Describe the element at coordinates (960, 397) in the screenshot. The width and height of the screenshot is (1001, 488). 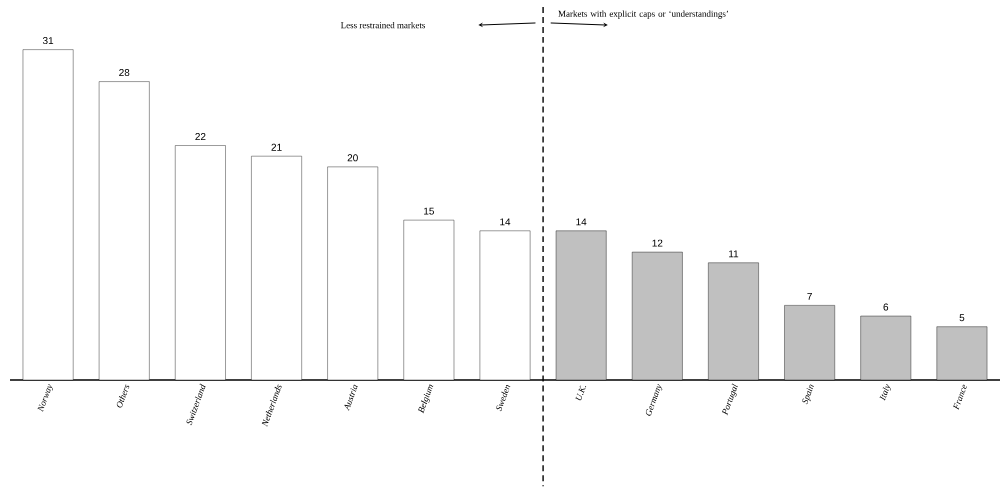
I see `x-tick-label: France` at that location.